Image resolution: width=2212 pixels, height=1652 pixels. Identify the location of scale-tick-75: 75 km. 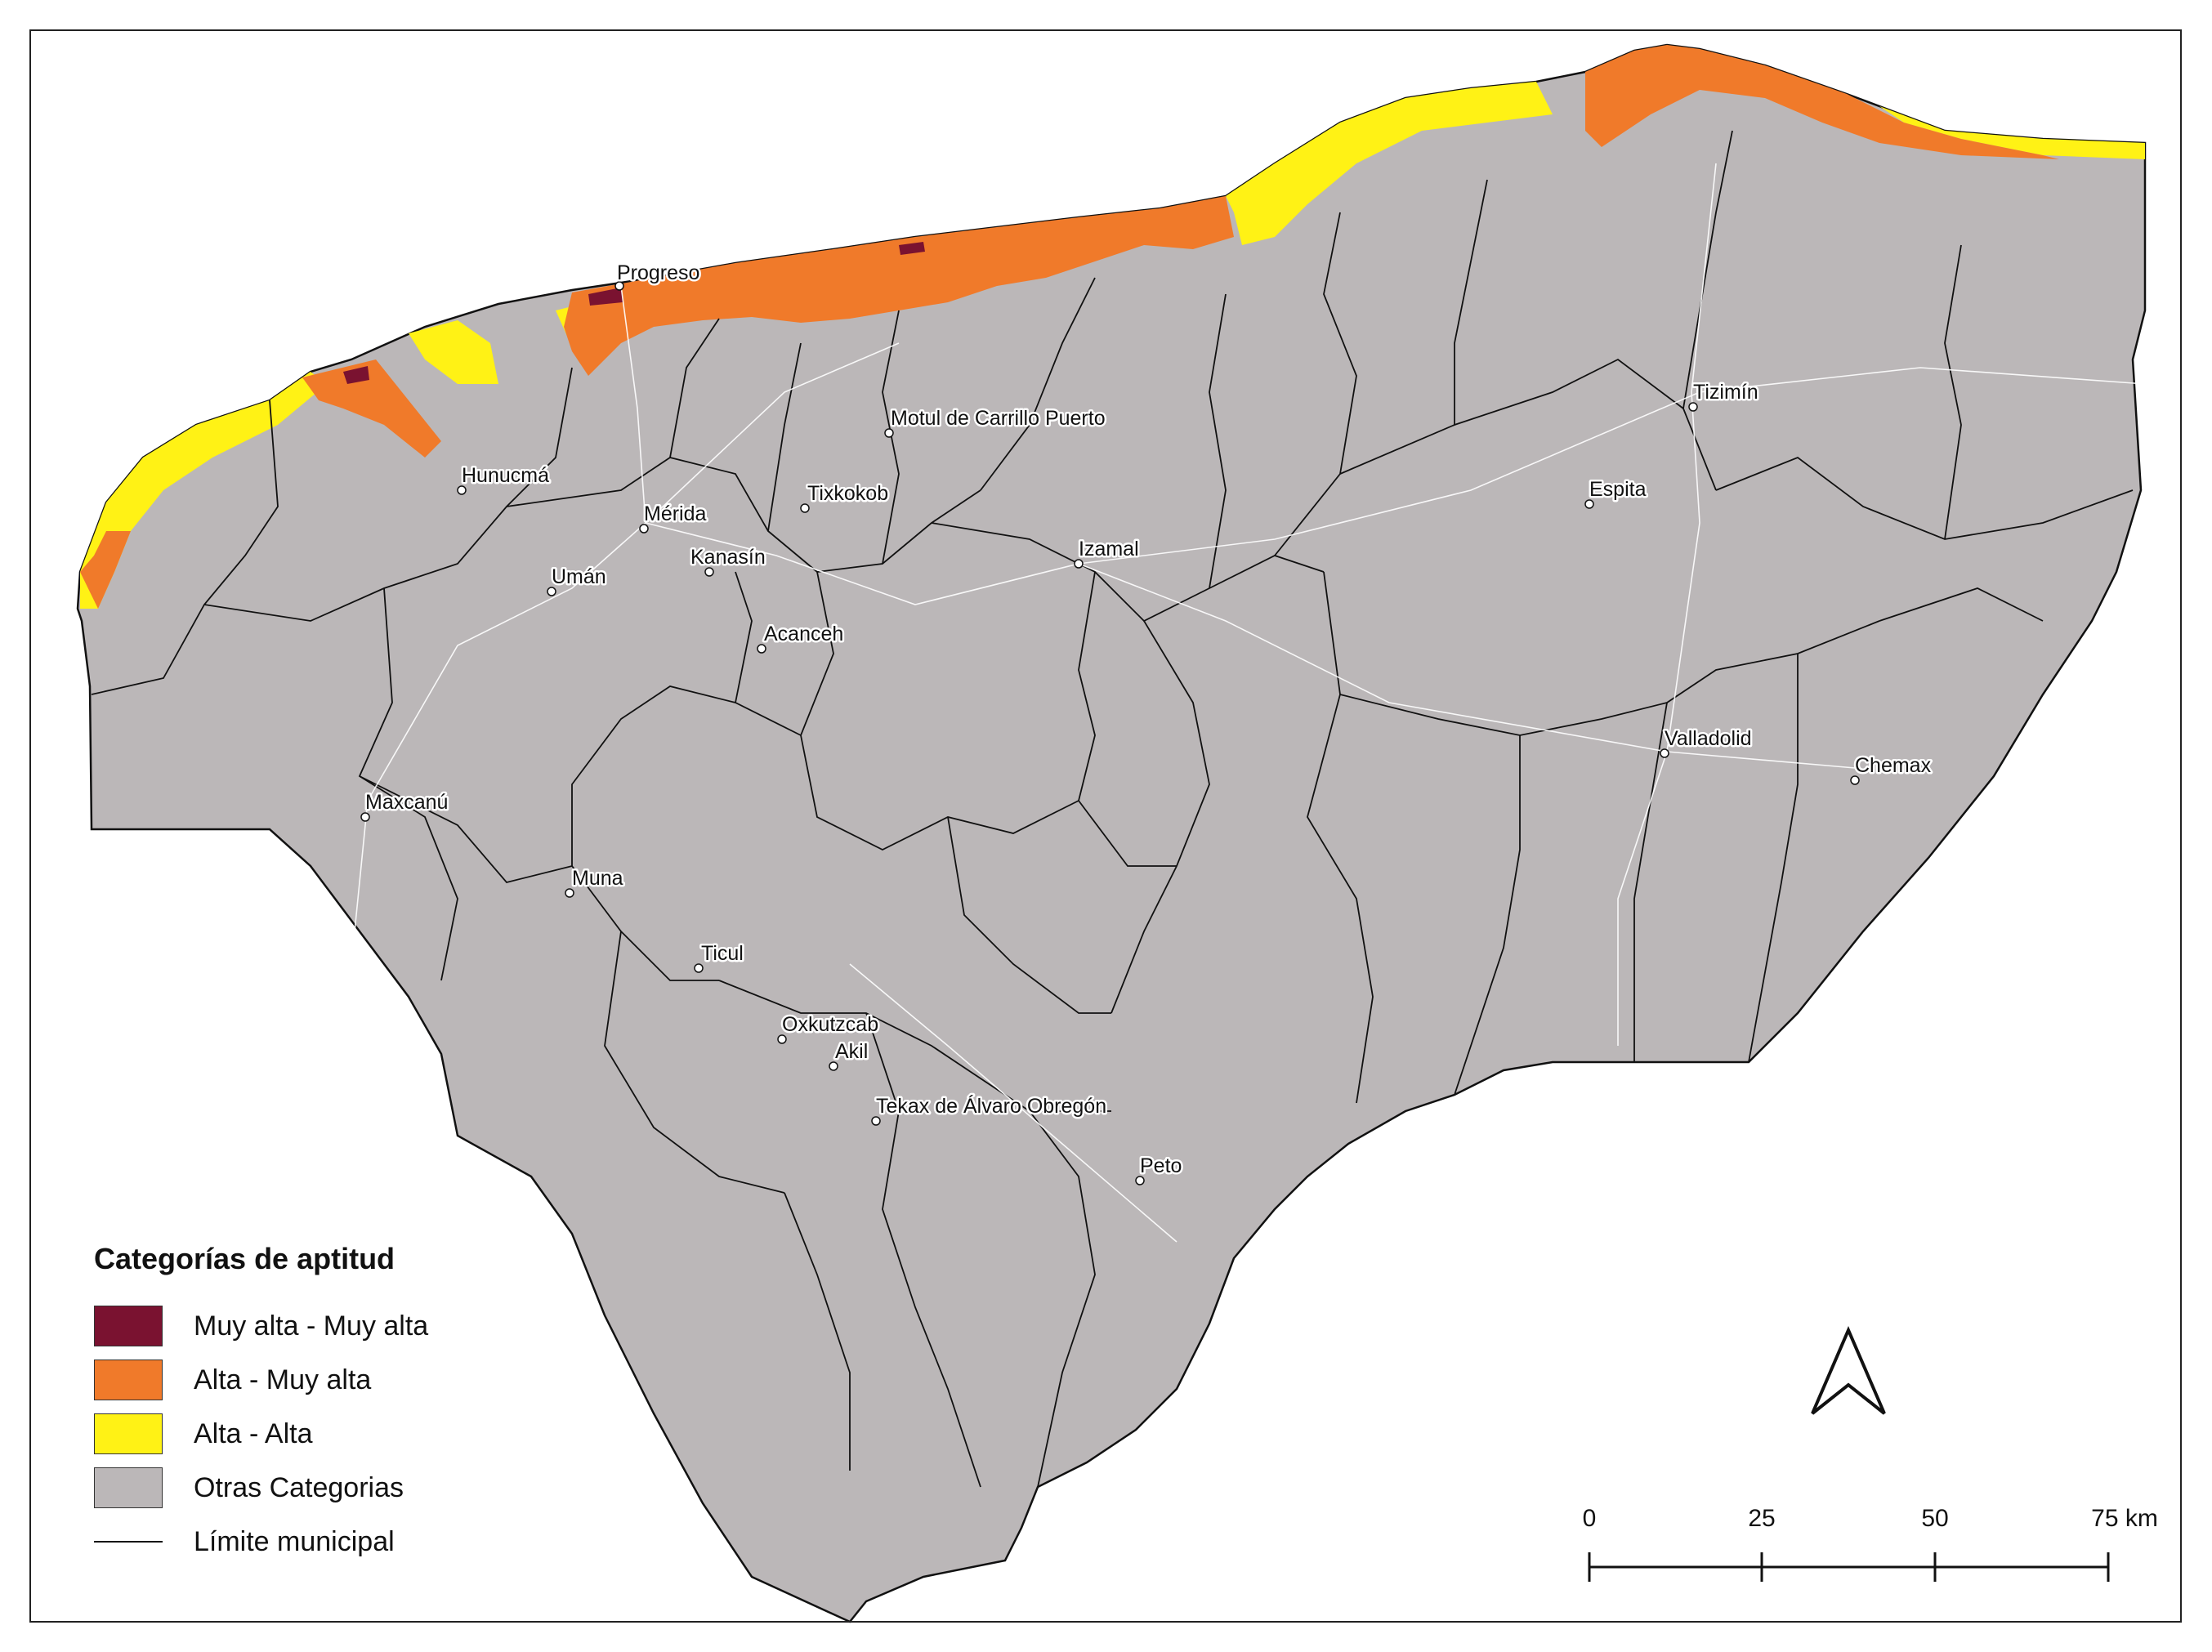
(2124, 1518).